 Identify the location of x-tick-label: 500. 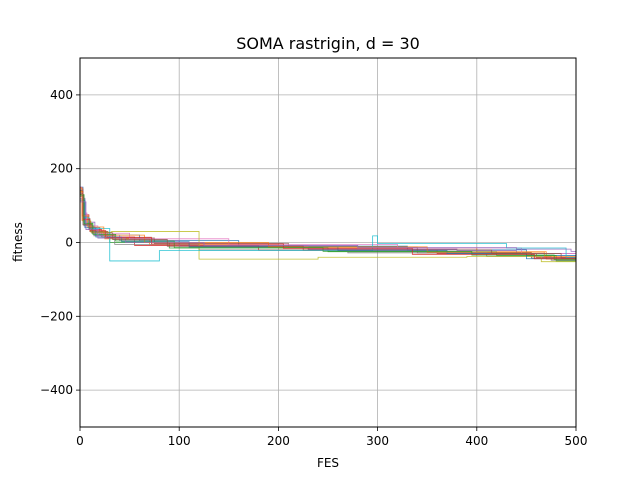
(576, 441).